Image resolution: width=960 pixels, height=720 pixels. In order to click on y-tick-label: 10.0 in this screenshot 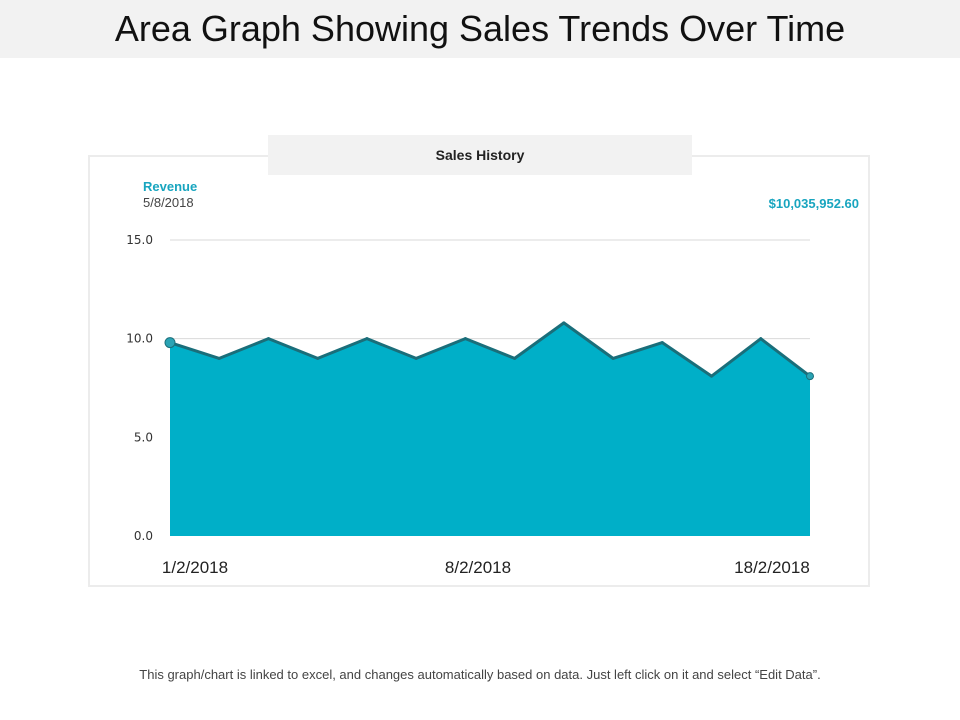, I will do `click(139, 339)`.